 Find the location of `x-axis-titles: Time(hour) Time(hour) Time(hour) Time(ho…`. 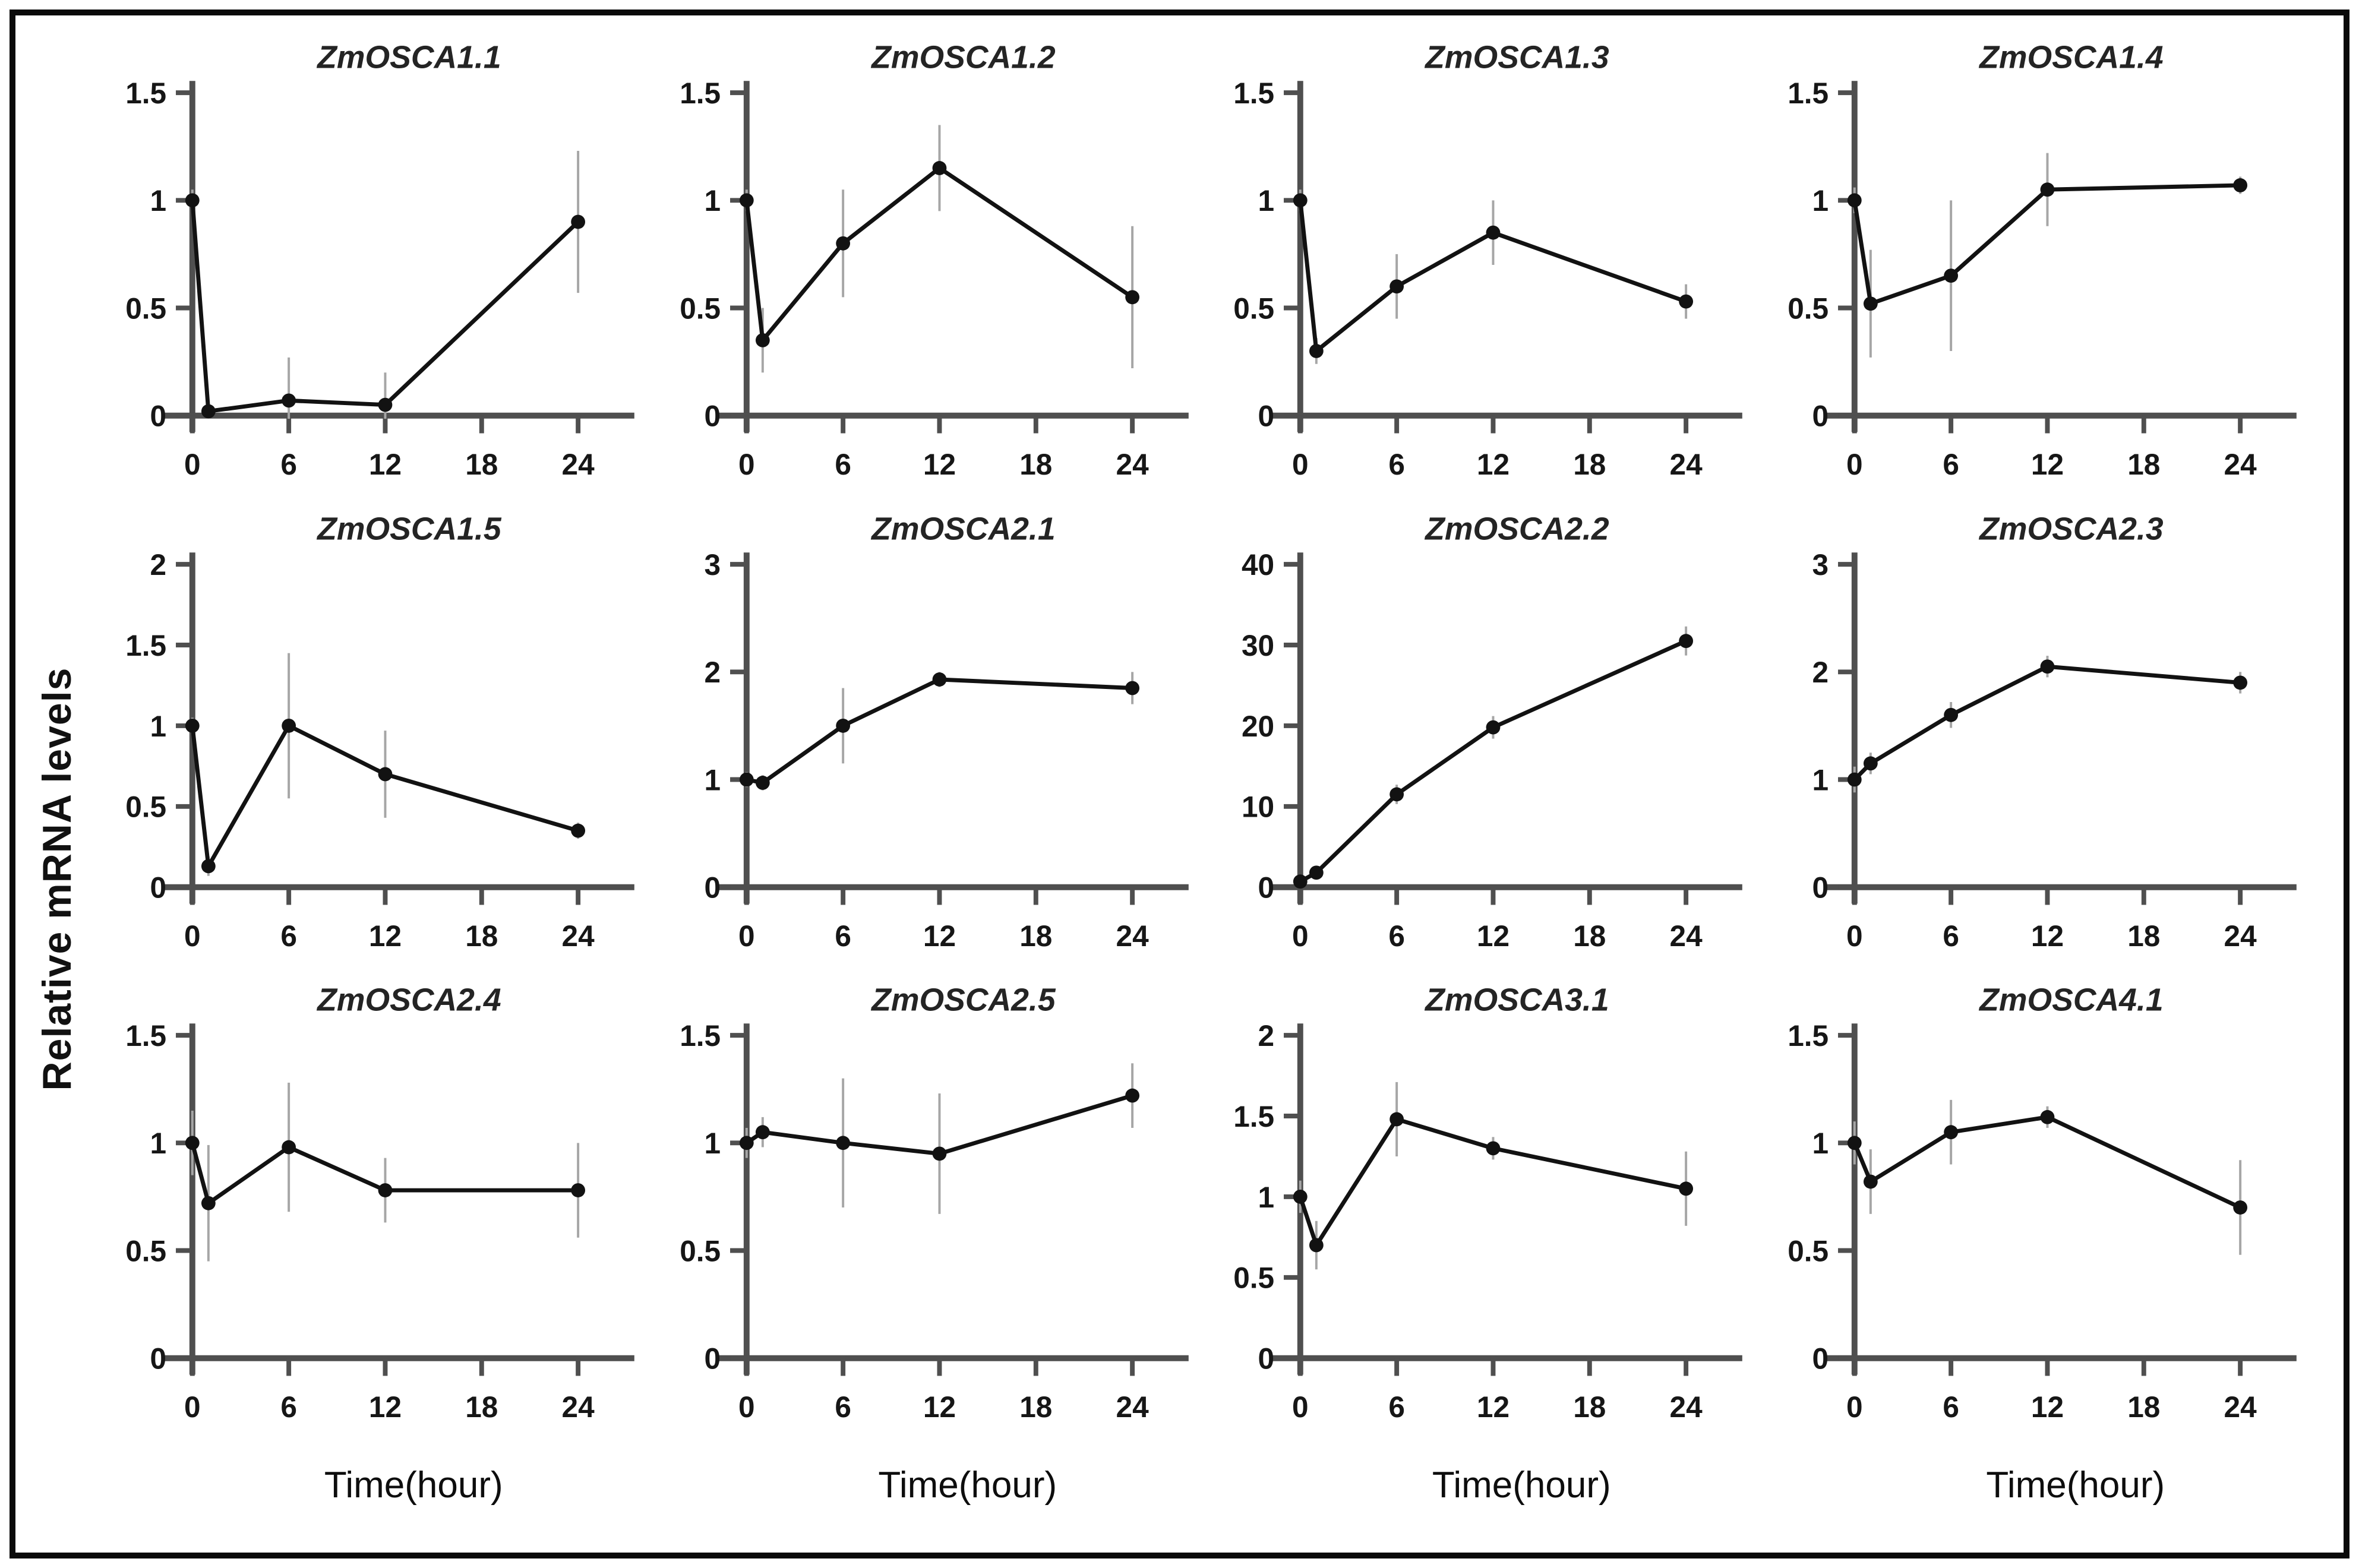

x-axis-titles: Time(hour) Time(hour) Time(hour) Time(ho… is located at coordinates (1212, 1484).